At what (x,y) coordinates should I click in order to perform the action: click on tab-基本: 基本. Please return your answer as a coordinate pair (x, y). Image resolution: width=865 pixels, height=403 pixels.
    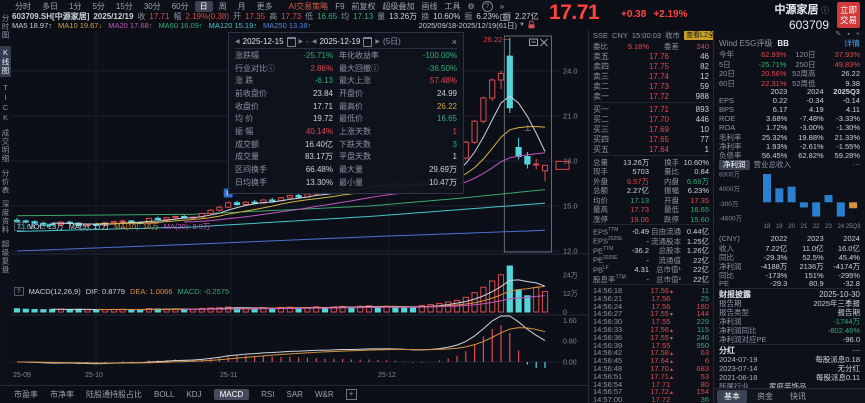
    Looking at the image, I should click on (732, 396).